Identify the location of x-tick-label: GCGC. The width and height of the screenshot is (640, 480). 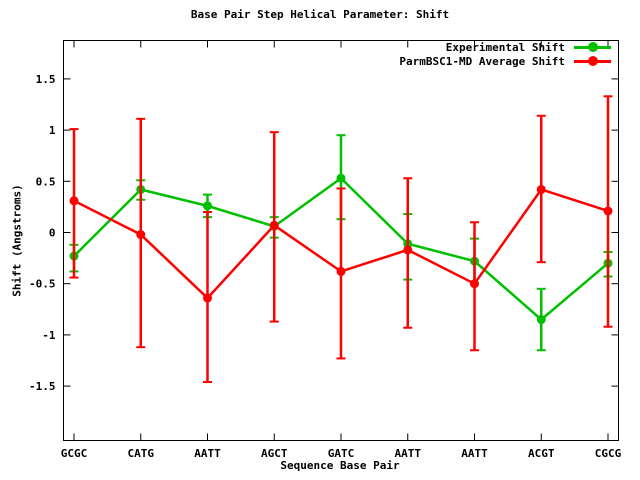
(74, 453).